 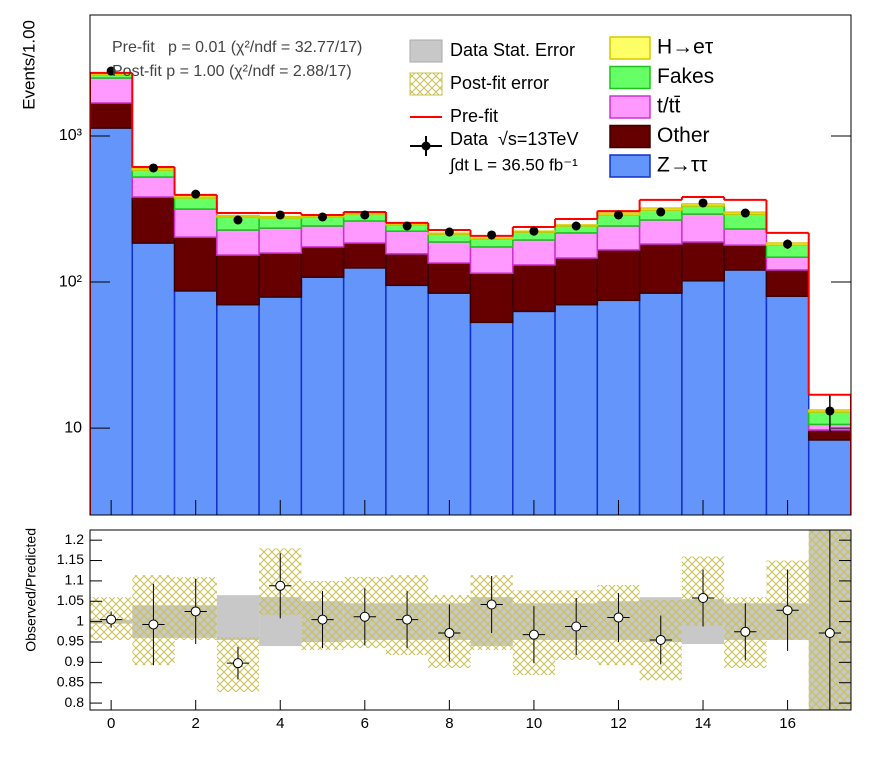 What do you see at coordinates (669, 106) in the screenshot?
I see `legend-label: t/tt̄` at bounding box center [669, 106].